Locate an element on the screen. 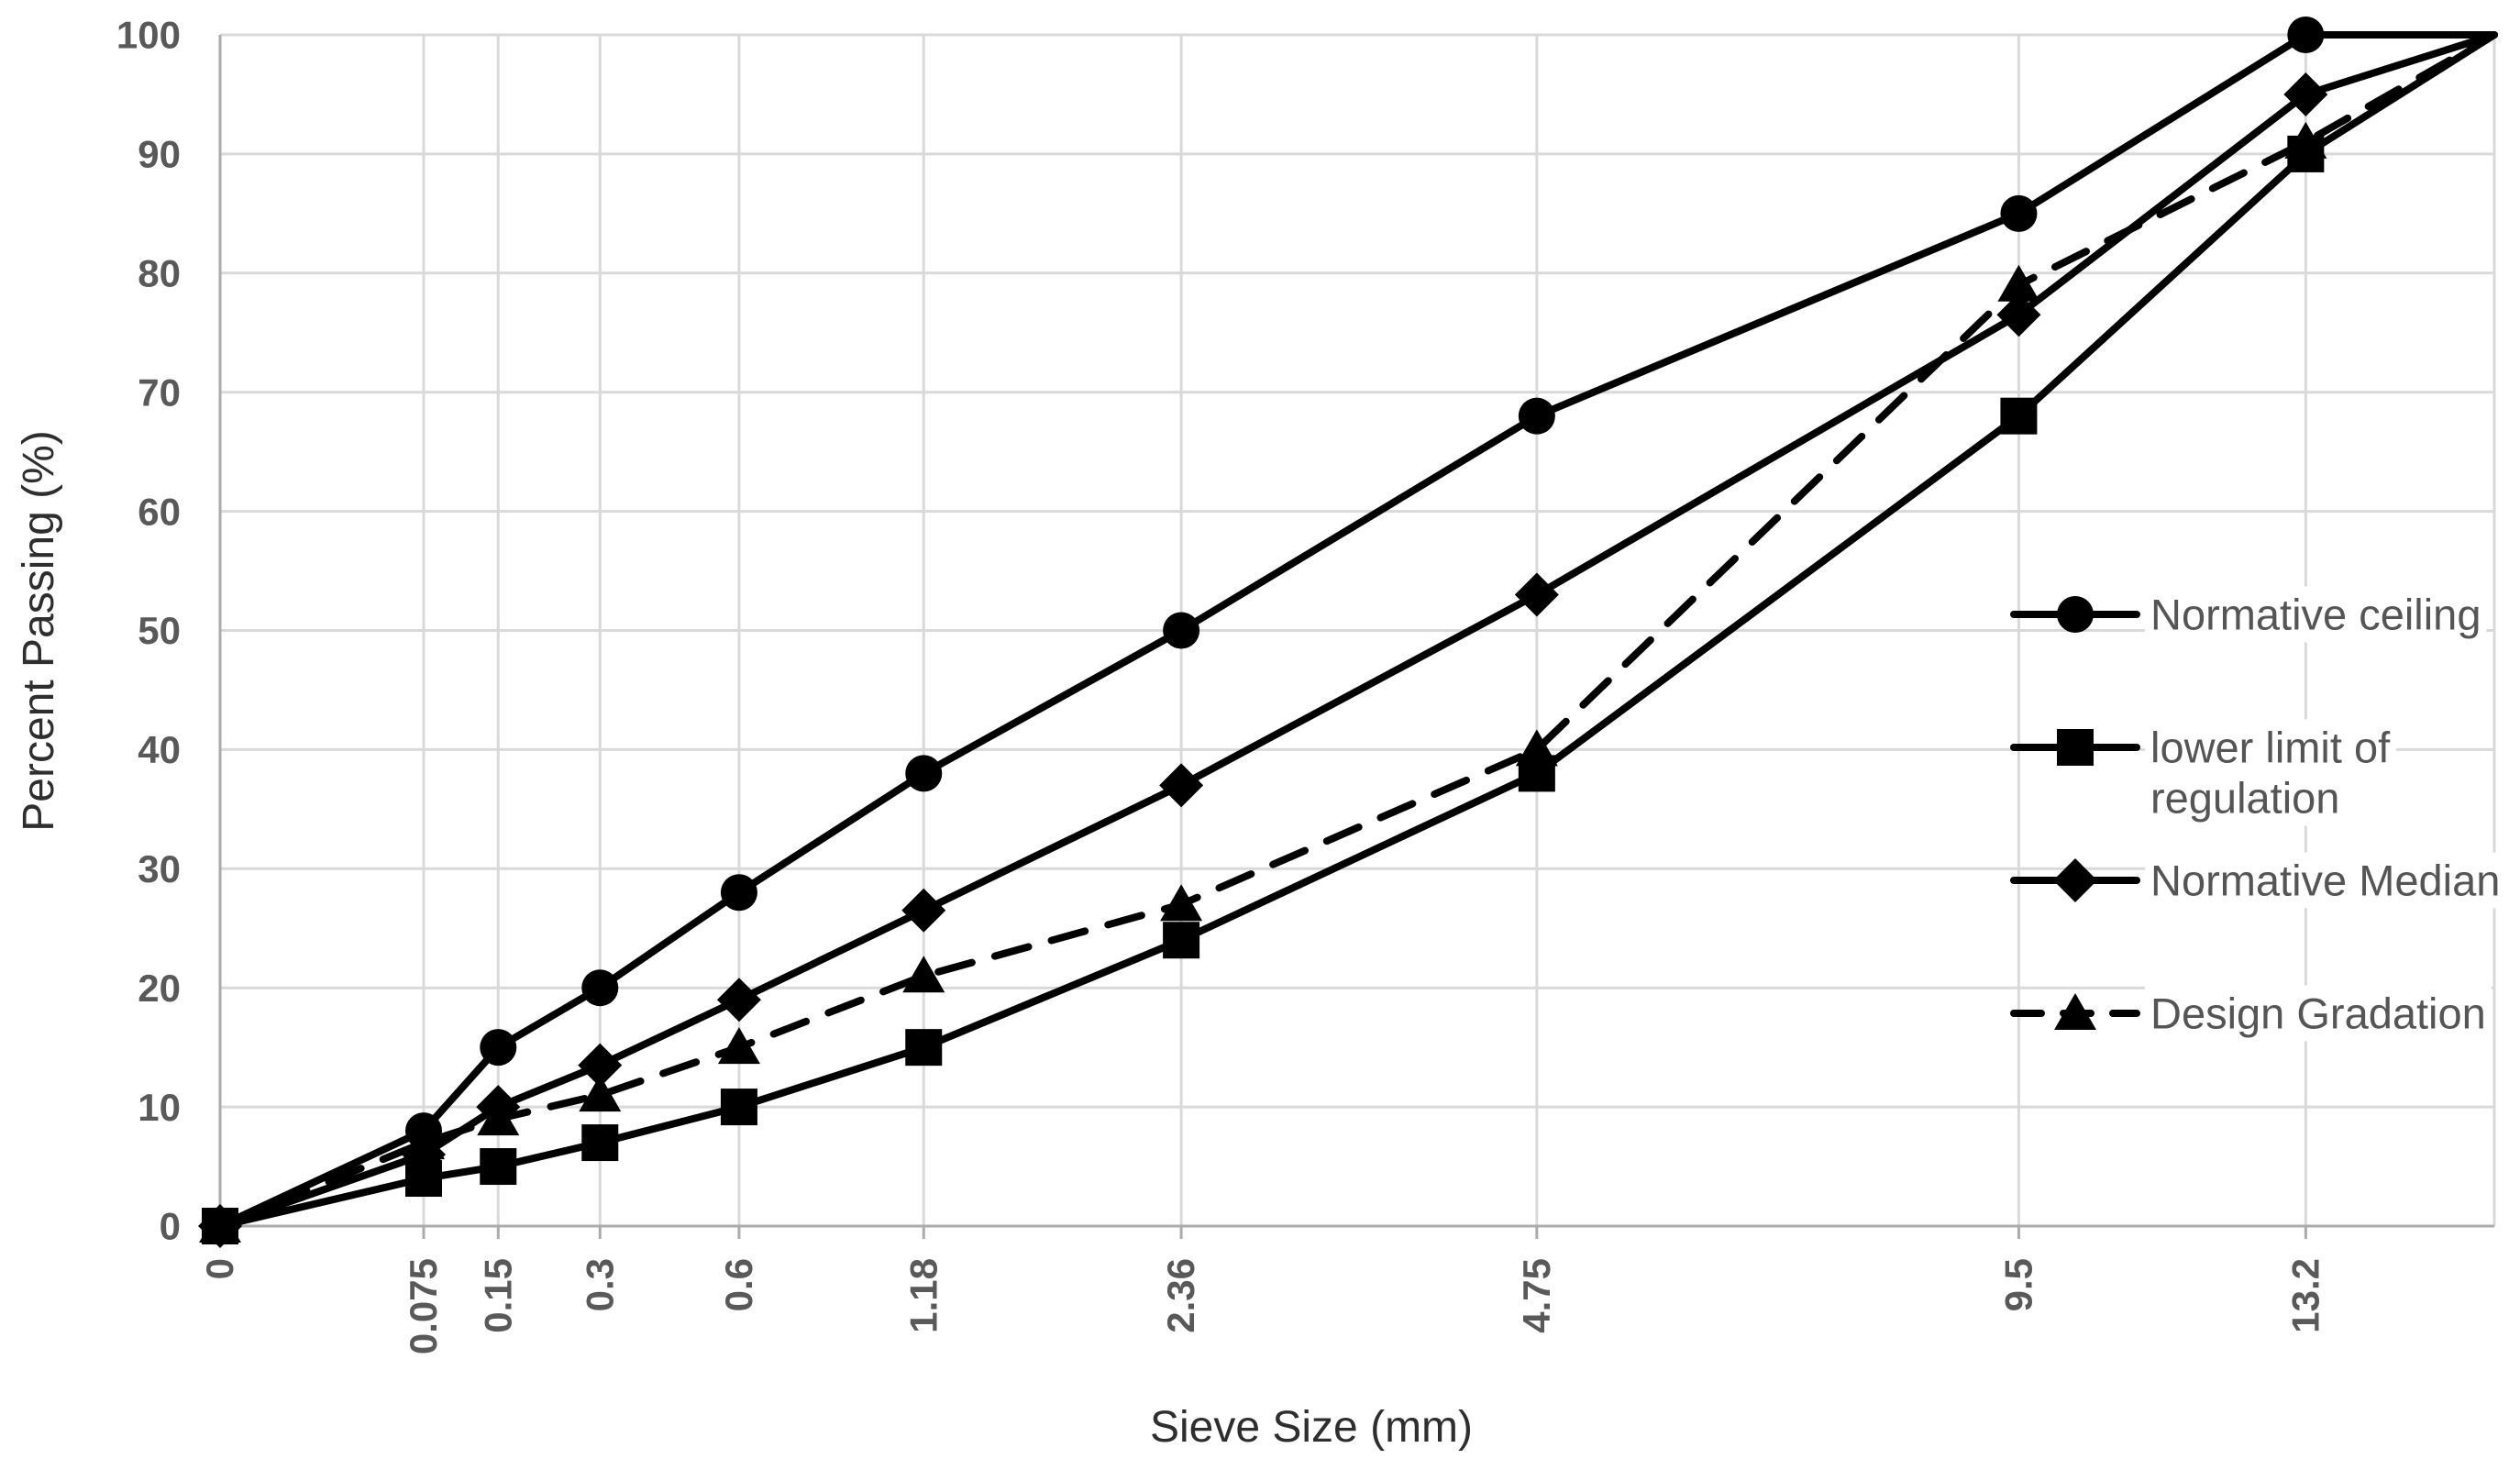  y-tick-label: 10 is located at coordinates (159, 1107).